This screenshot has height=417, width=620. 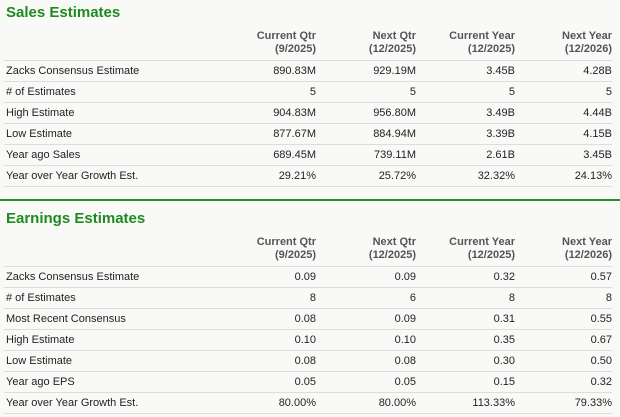 I want to click on row-value: 29.21%, so click(x=268, y=176).